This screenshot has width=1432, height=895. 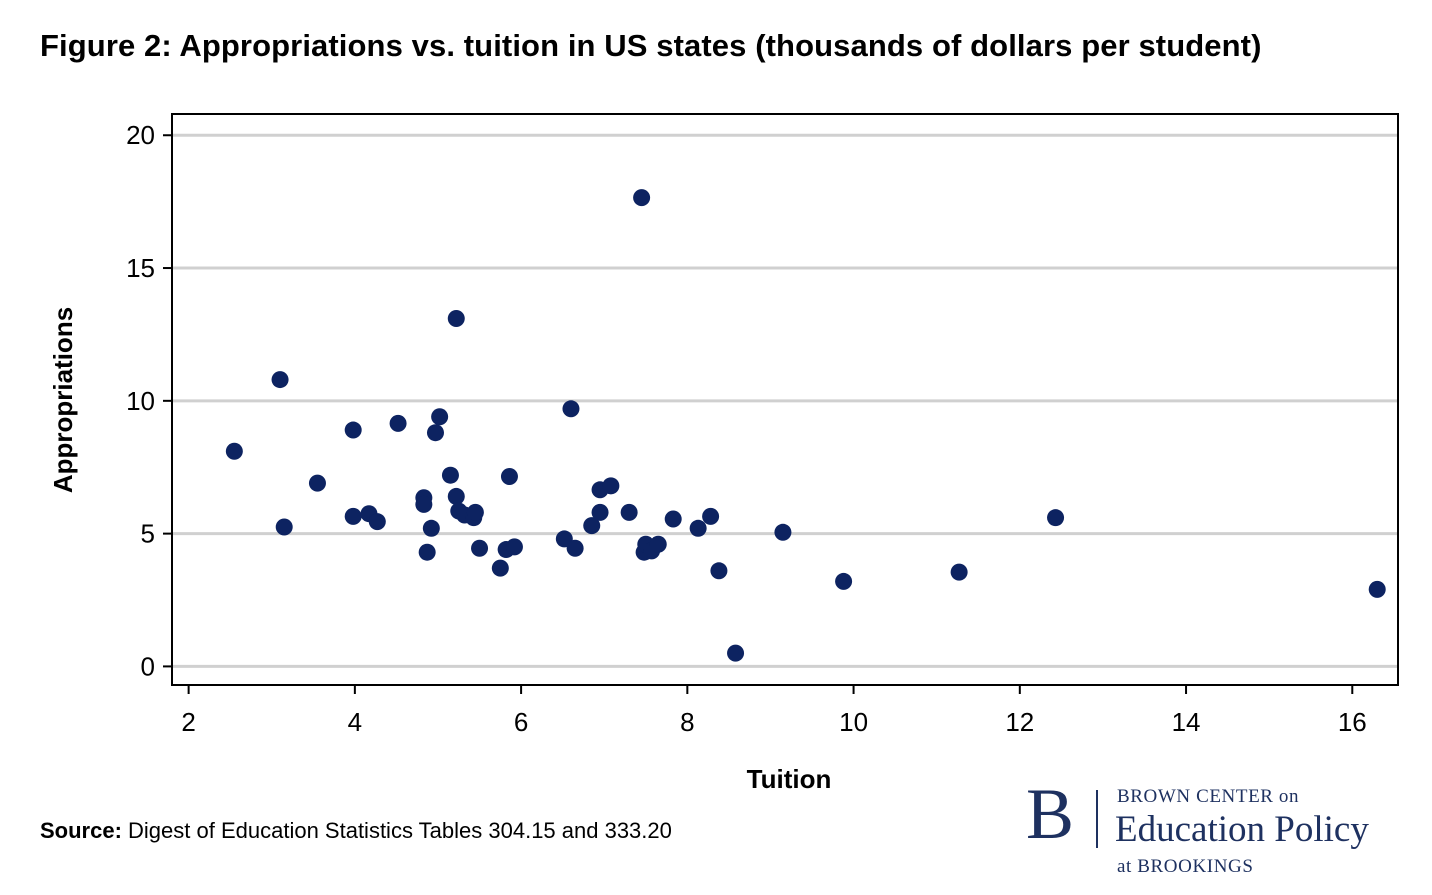 What do you see at coordinates (140, 268) in the screenshot?
I see `y-tick-label-15: 15` at bounding box center [140, 268].